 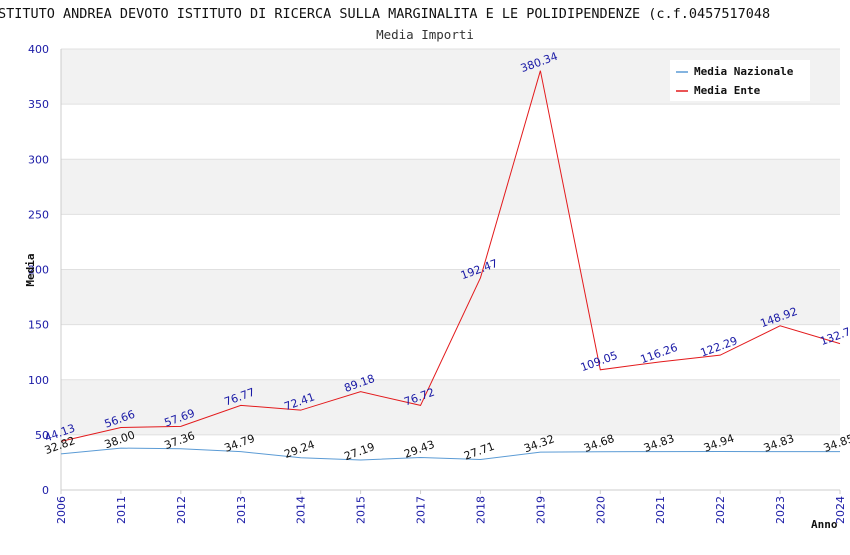 I want to click on x-tick-label: 2015, so click(x=361, y=510).